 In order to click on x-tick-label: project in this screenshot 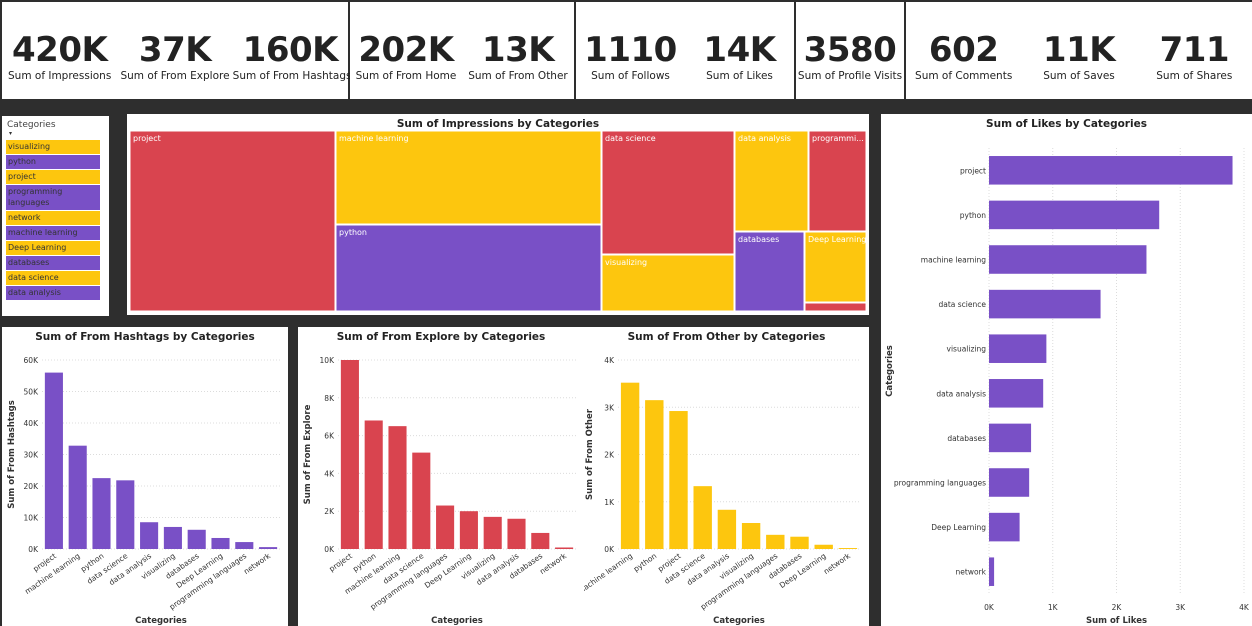, I will do `click(340, 562)`.